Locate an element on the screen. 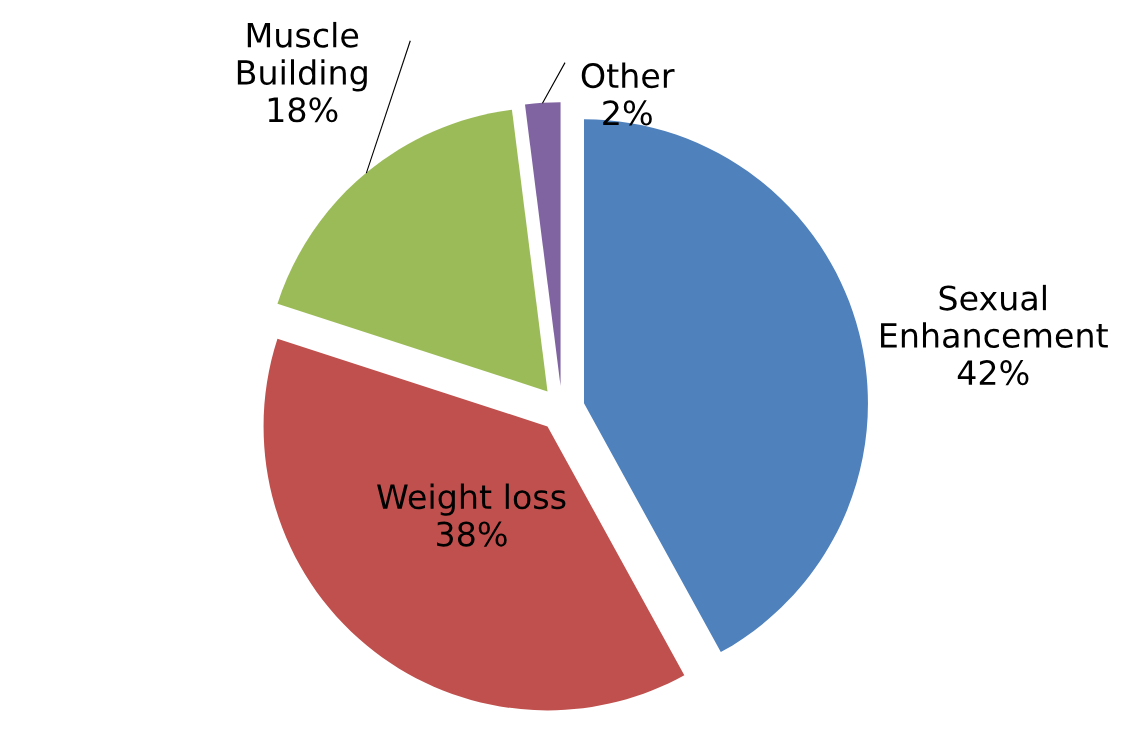  slice-label: Muscle Building is located at coordinates (302, 56).